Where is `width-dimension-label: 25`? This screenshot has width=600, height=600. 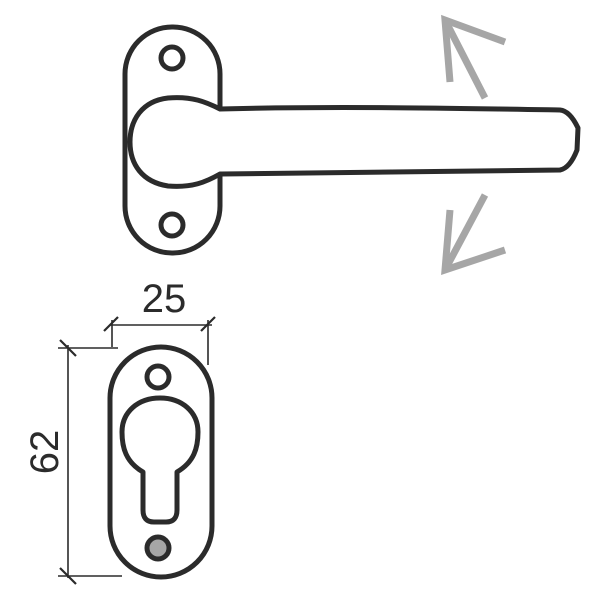 width-dimension-label: 25 is located at coordinates (164, 299).